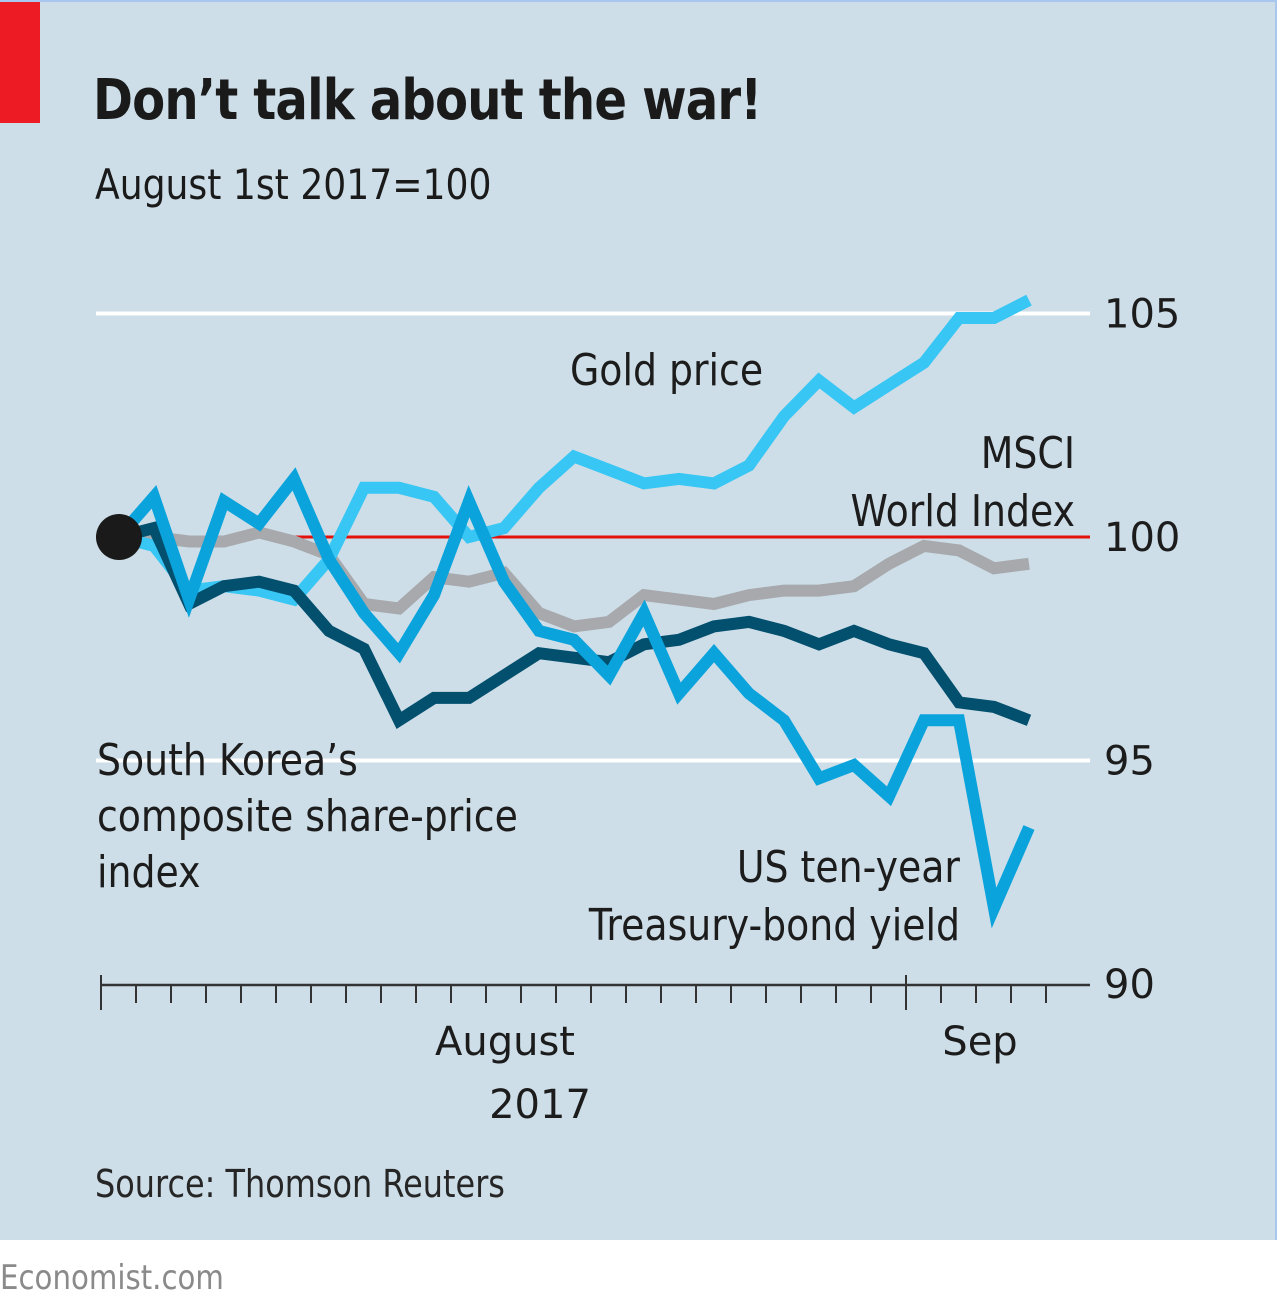  What do you see at coordinates (227, 759) in the screenshot?
I see `series-label: South Korea’s` at bounding box center [227, 759].